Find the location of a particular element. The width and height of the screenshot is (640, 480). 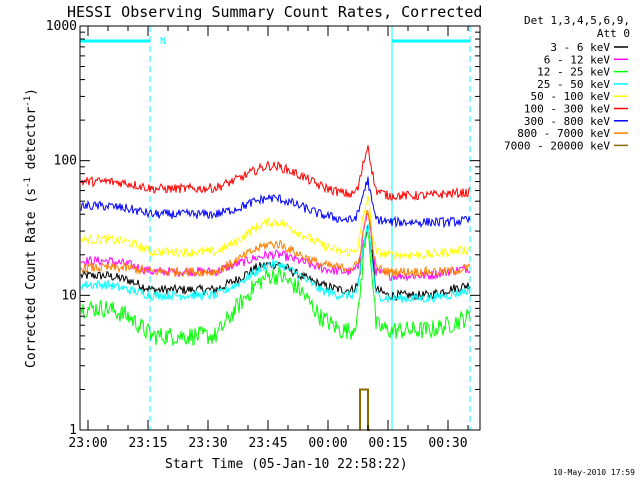

y-axis-label-main: Corrected Count Rate (s is located at coordinates (31, 278).